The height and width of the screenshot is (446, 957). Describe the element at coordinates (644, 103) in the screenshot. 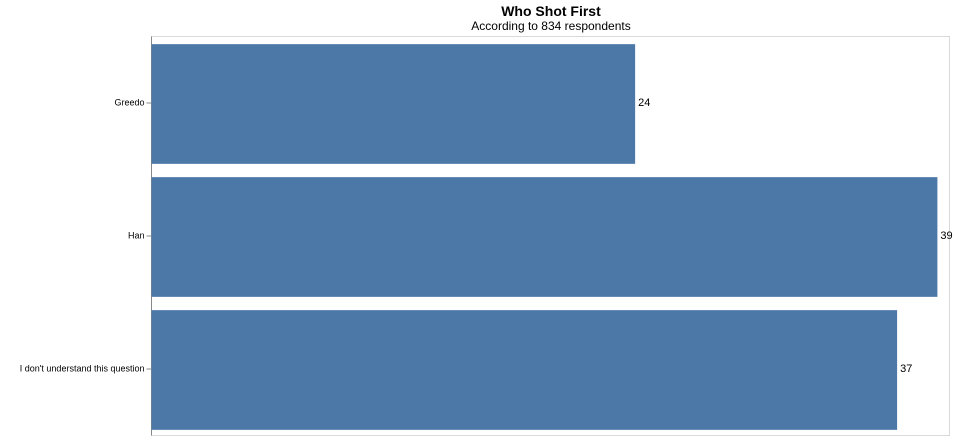

I see `value-label: 24` at that location.